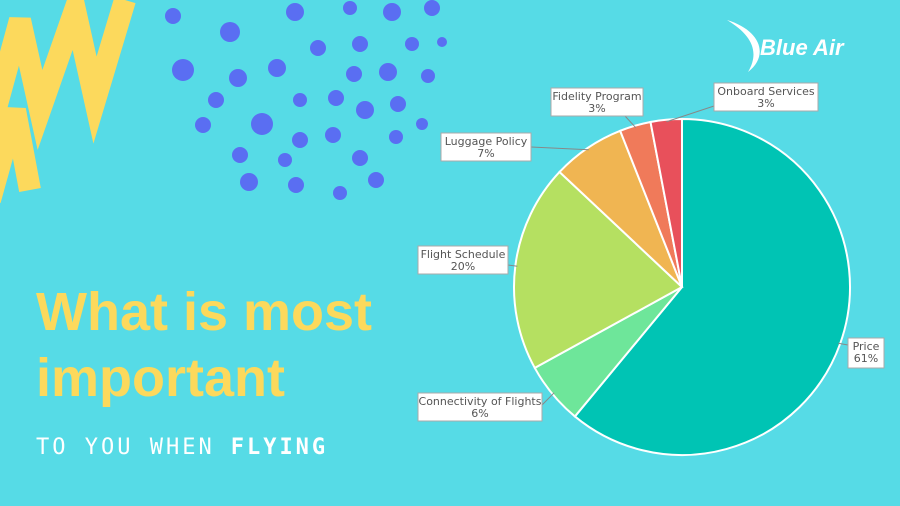  I want to click on slice-label: Connectivity of Flights, so click(480, 401).